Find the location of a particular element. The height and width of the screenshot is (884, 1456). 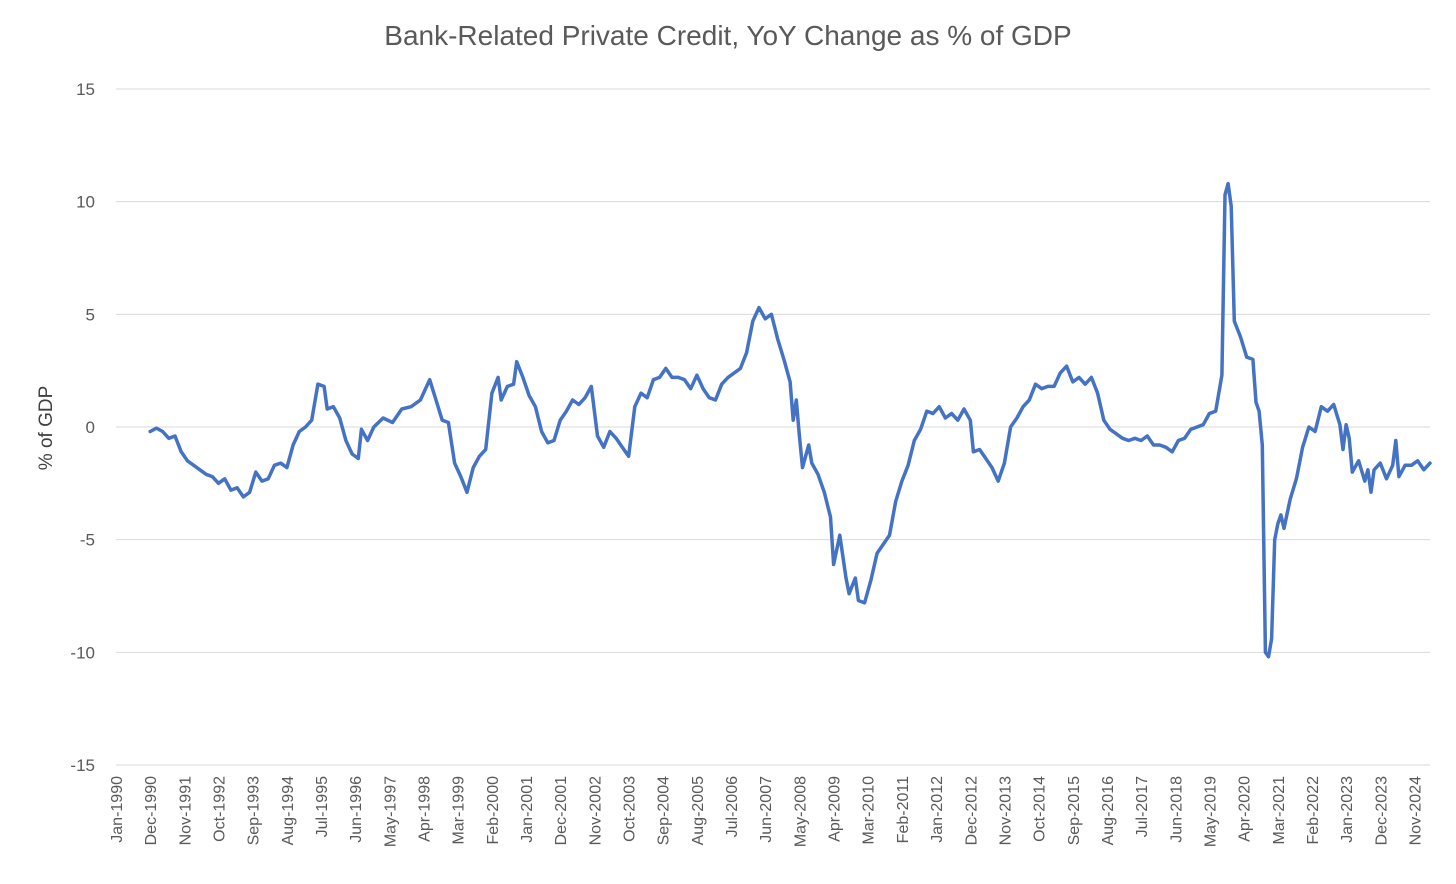

x-tick-label: Oct-2003 is located at coordinates (630, 809).